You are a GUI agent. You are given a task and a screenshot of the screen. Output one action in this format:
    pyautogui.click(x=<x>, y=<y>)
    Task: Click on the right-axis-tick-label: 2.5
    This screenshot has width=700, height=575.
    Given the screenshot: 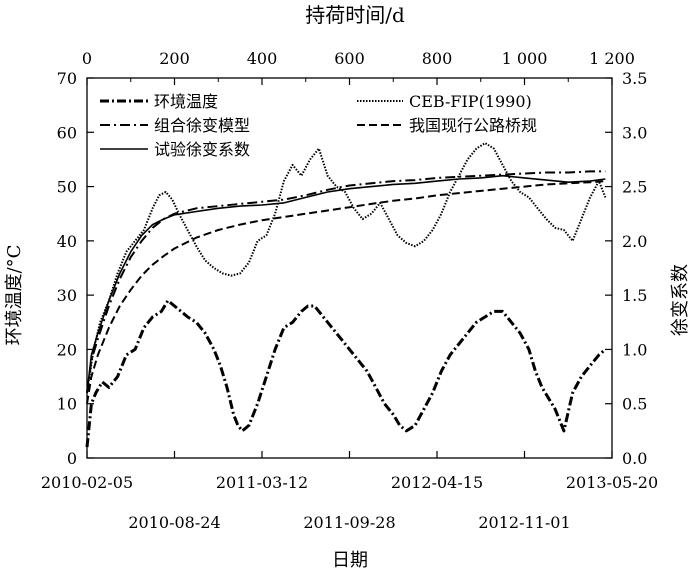 What is the action you would take?
    pyautogui.click(x=634, y=187)
    